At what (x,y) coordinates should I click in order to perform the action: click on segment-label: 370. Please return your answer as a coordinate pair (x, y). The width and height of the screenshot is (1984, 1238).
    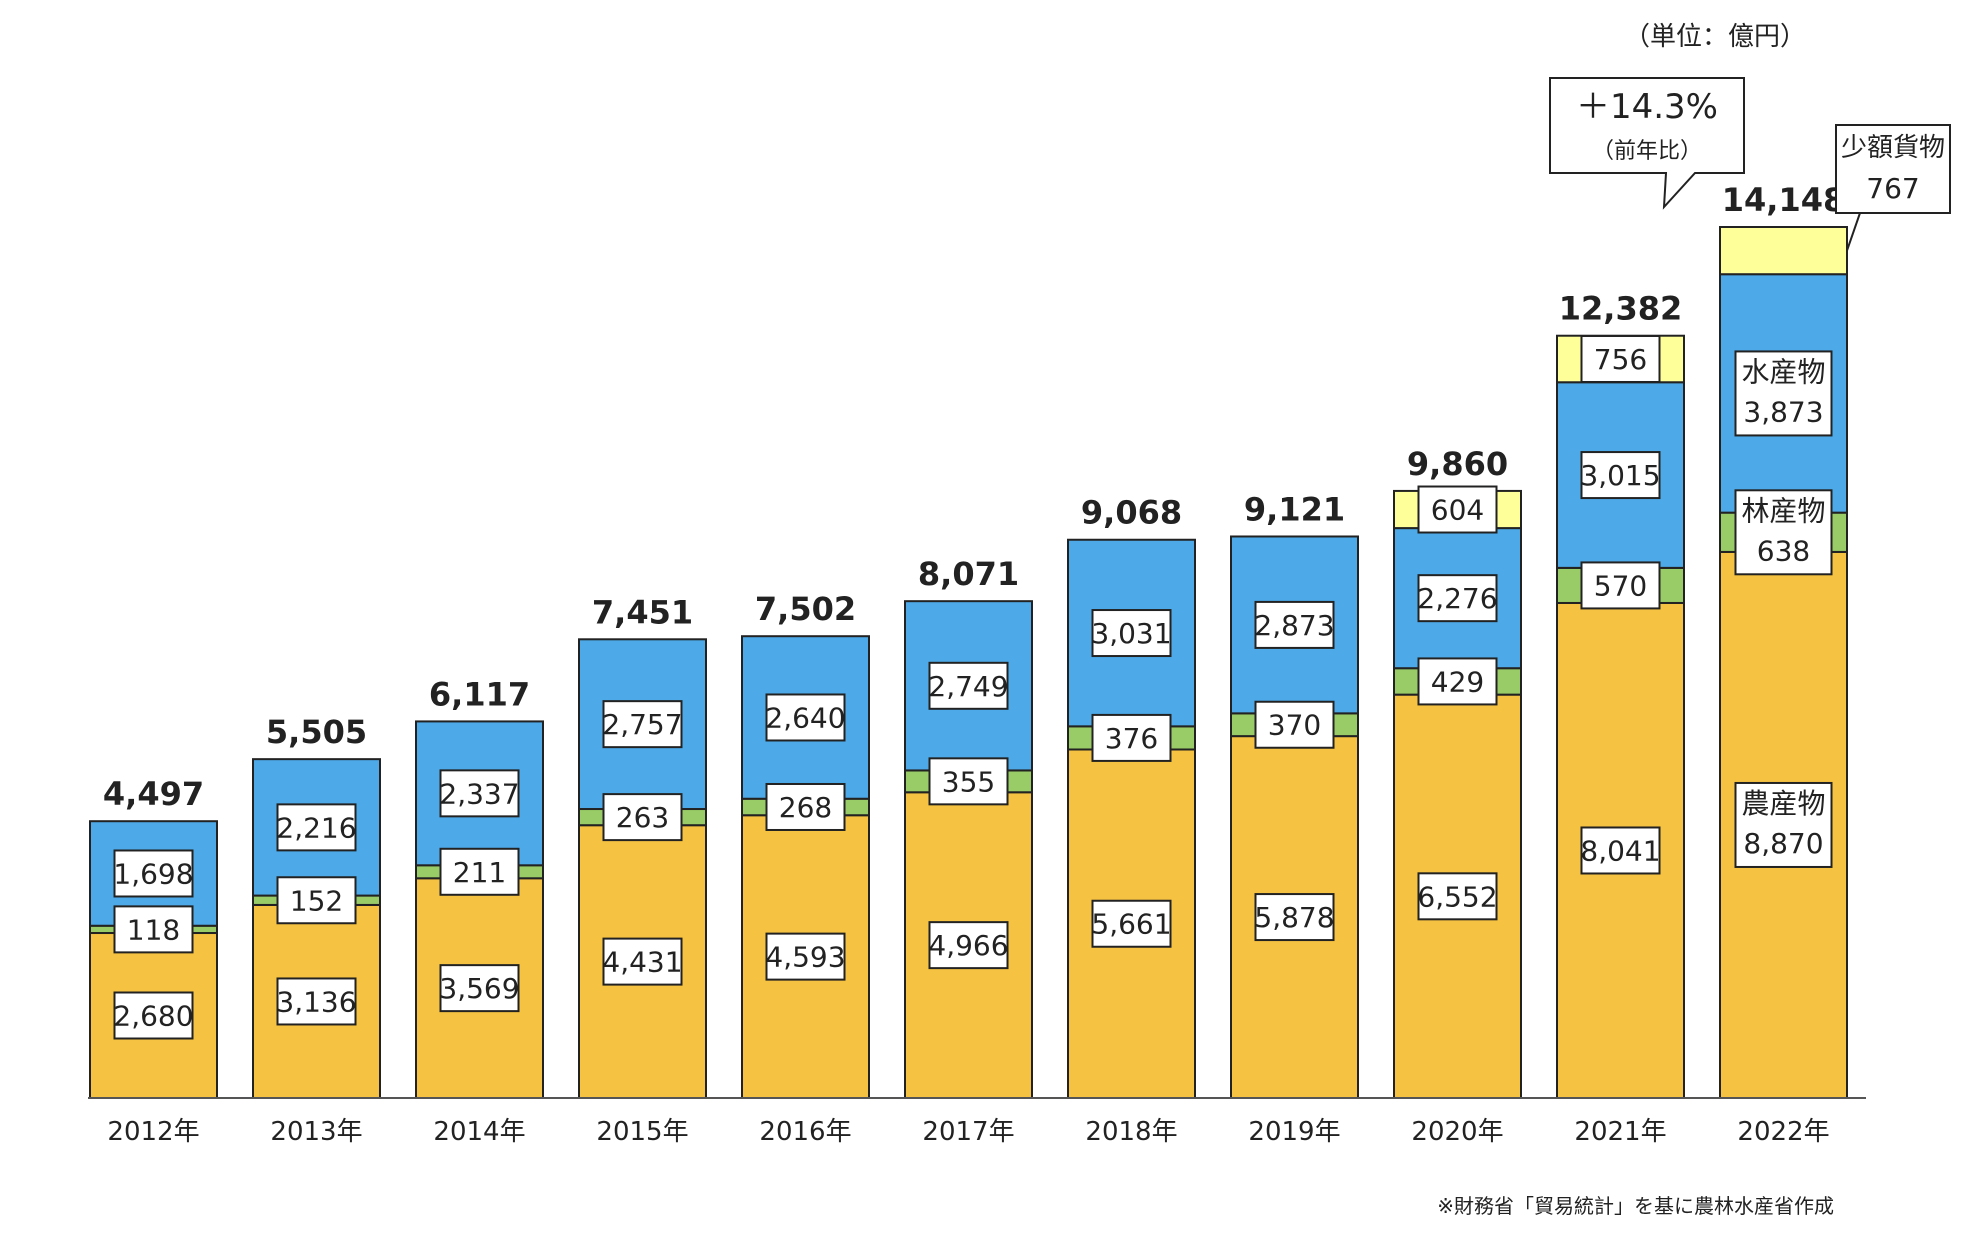
    Looking at the image, I should click on (1294, 725).